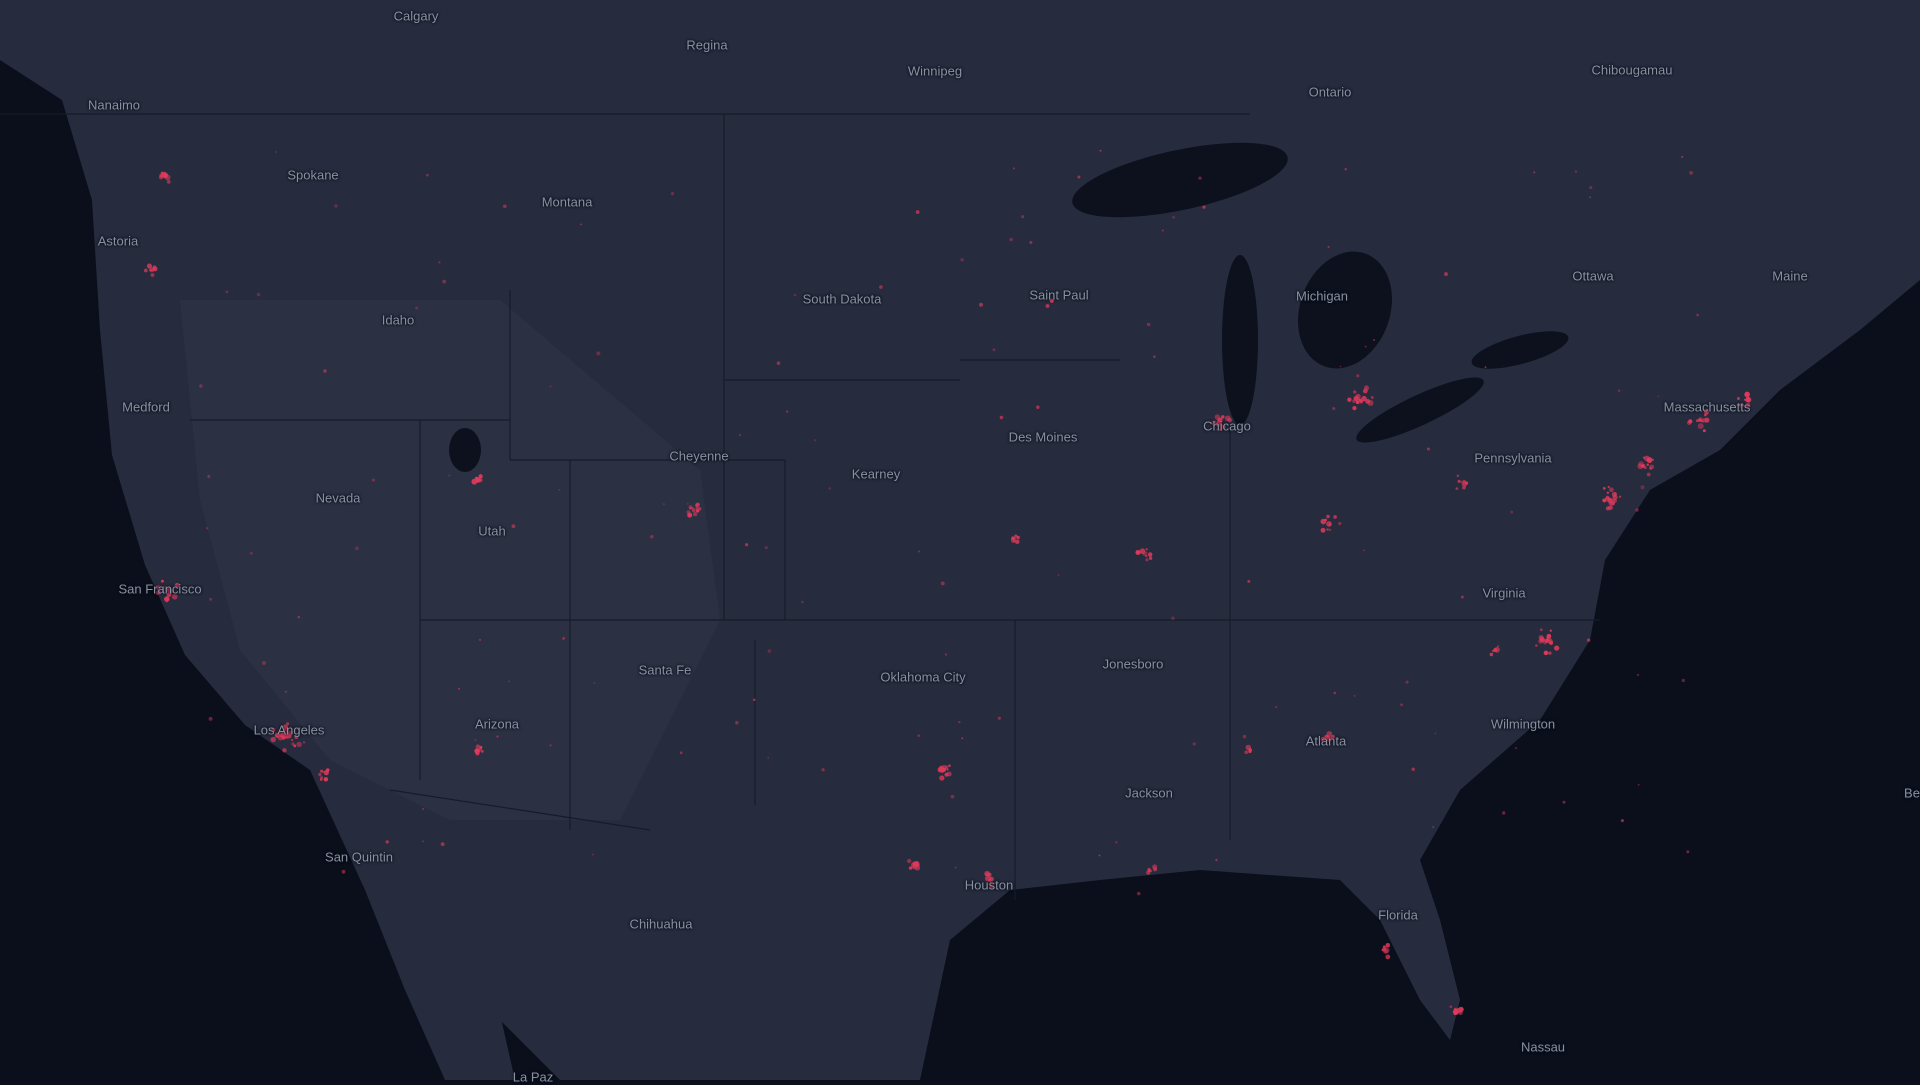 The height and width of the screenshot is (1085, 1920). I want to click on place-label-des-moines: Des Moines, so click(1043, 437).